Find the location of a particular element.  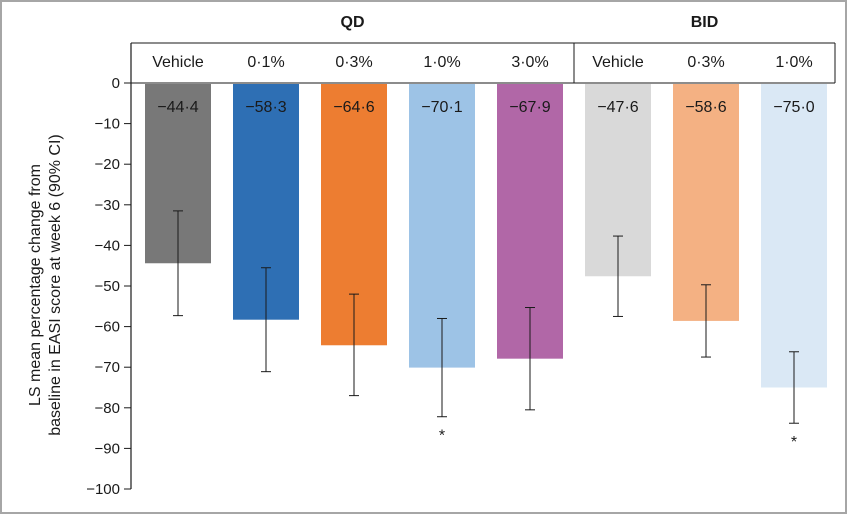

data-label: −58·3 is located at coordinates (265, 107).